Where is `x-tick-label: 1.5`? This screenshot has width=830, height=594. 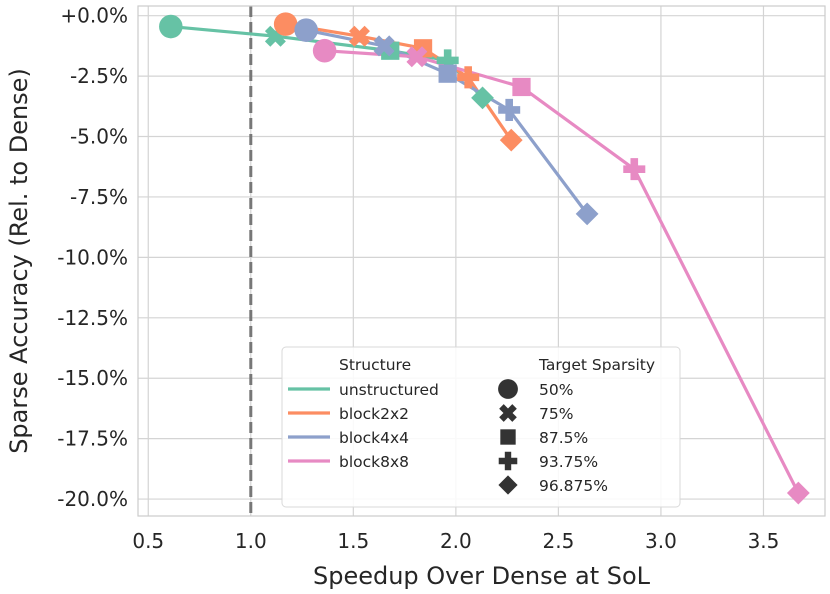
x-tick-label: 1.5 is located at coordinates (353, 541).